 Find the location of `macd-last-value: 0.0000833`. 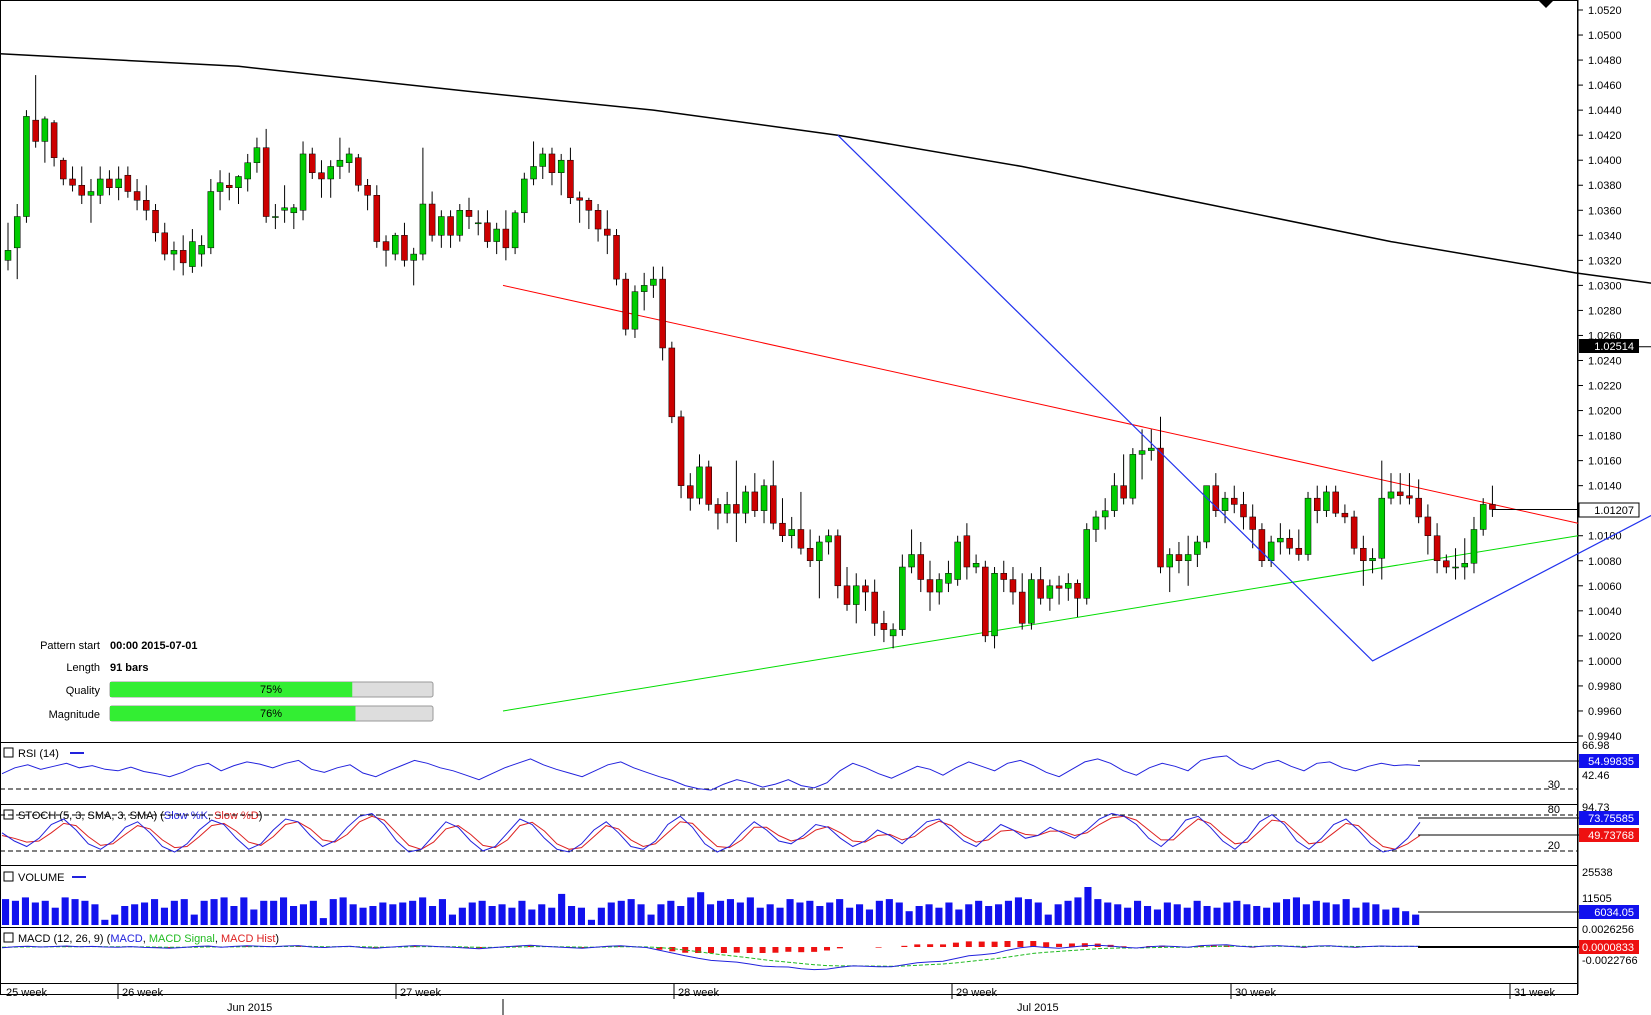

macd-last-value: 0.0000833 is located at coordinates (1608, 948).